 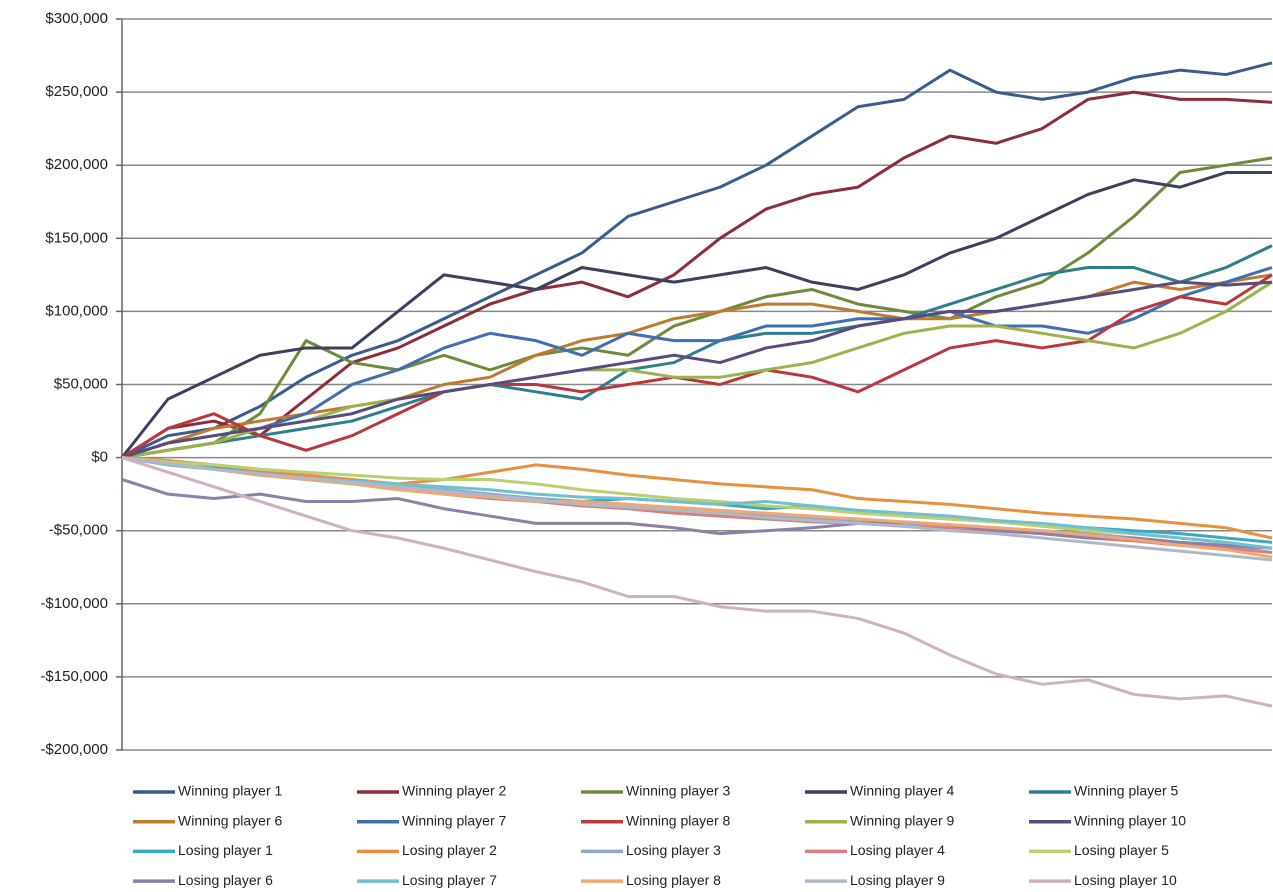 What do you see at coordinates (225, 880) in the screenshot?
I see `legend-label: Losing player 6` at bounding box center [225, 880].